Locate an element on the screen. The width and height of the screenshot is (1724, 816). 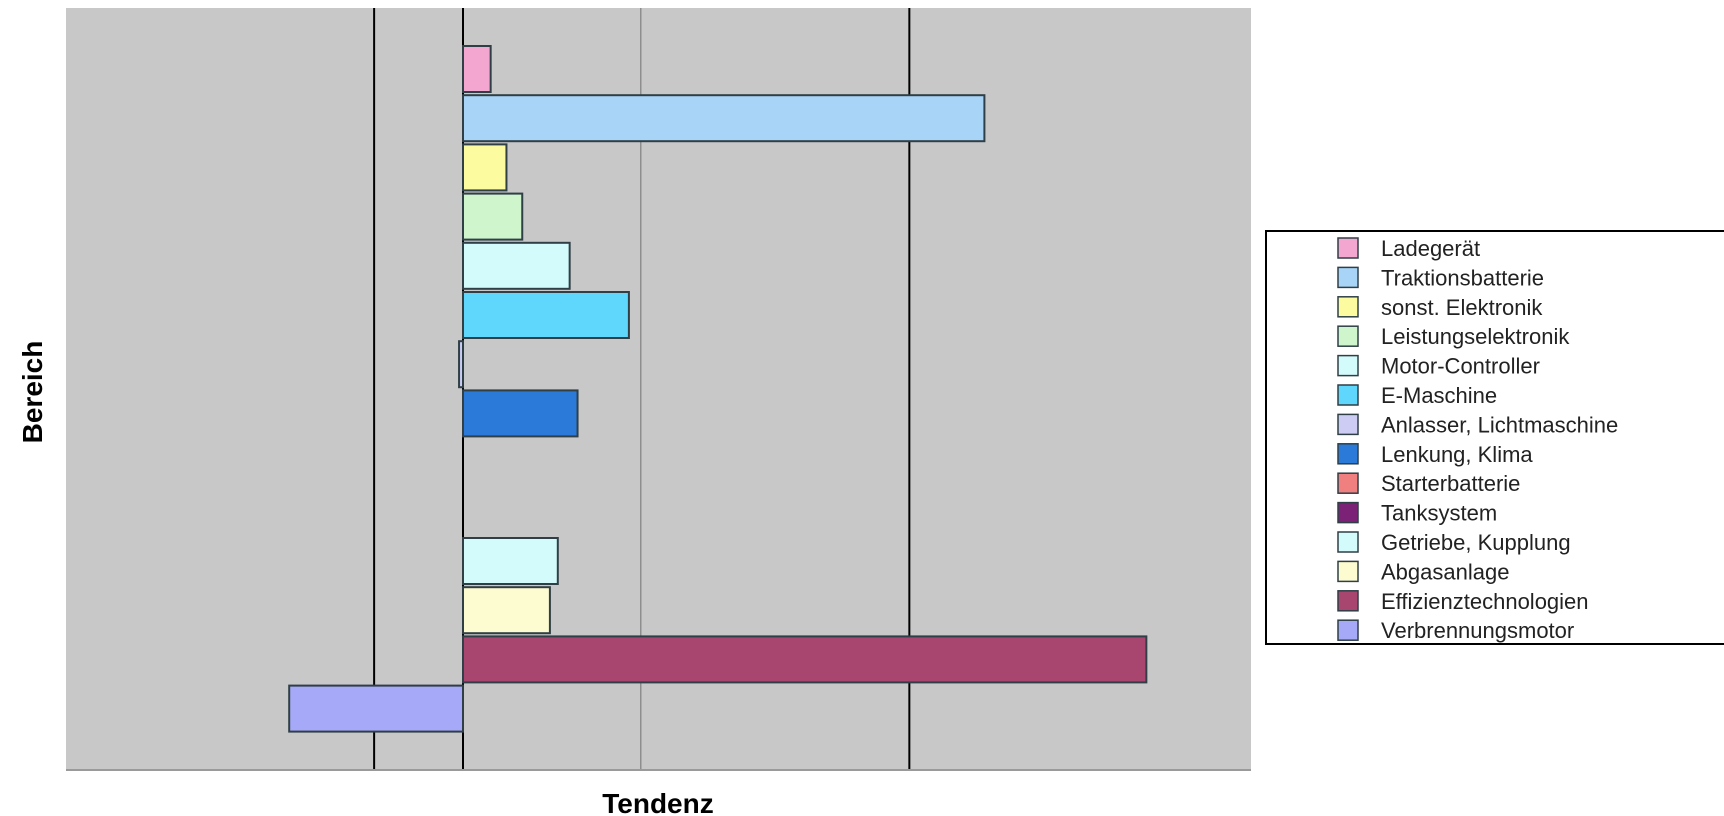
legend-label-1: Traktionsbatterie is located at coordinates (1462, 277).